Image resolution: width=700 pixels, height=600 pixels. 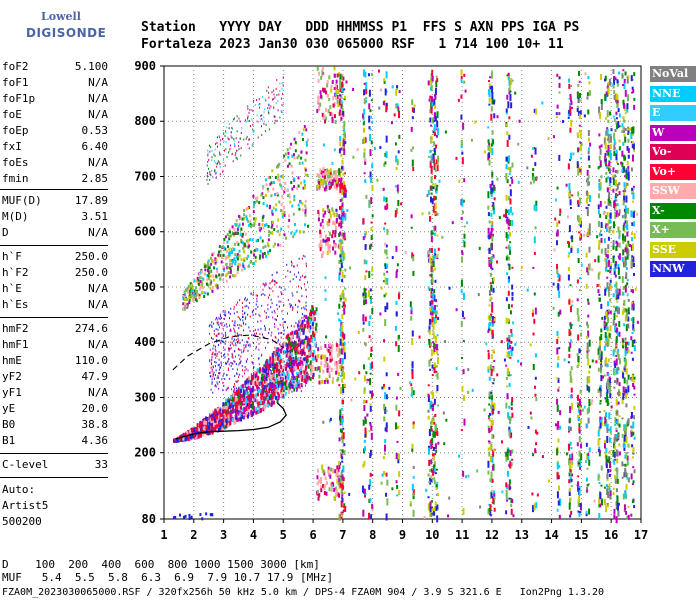 I want to click on x-tick-label: 5, so click(x=283, y=535).